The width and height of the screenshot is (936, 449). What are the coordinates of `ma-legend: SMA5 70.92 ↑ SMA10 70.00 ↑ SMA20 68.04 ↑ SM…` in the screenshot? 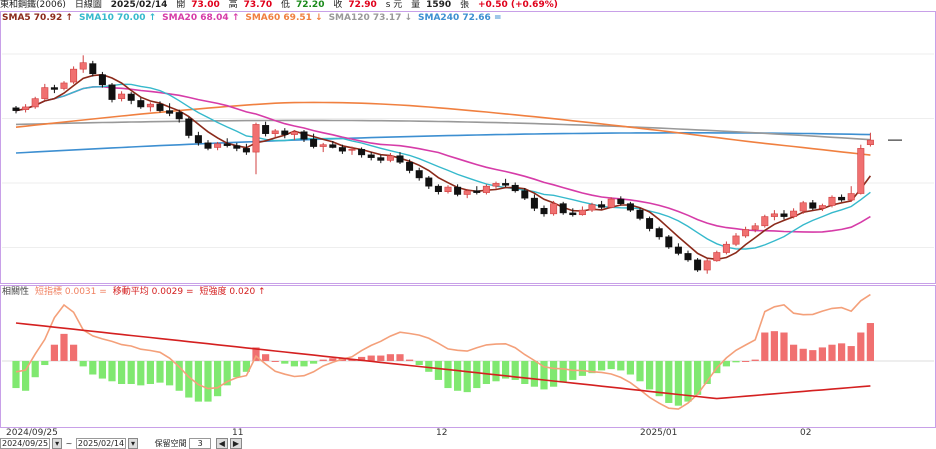 It's located at (255, 18).